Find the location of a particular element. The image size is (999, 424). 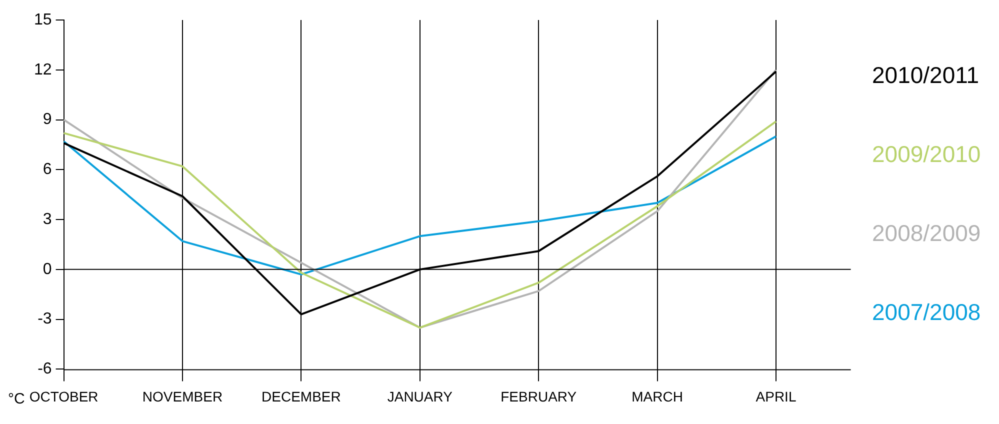

x-tick-label: JANUARY is located at coordinates (420, 396).